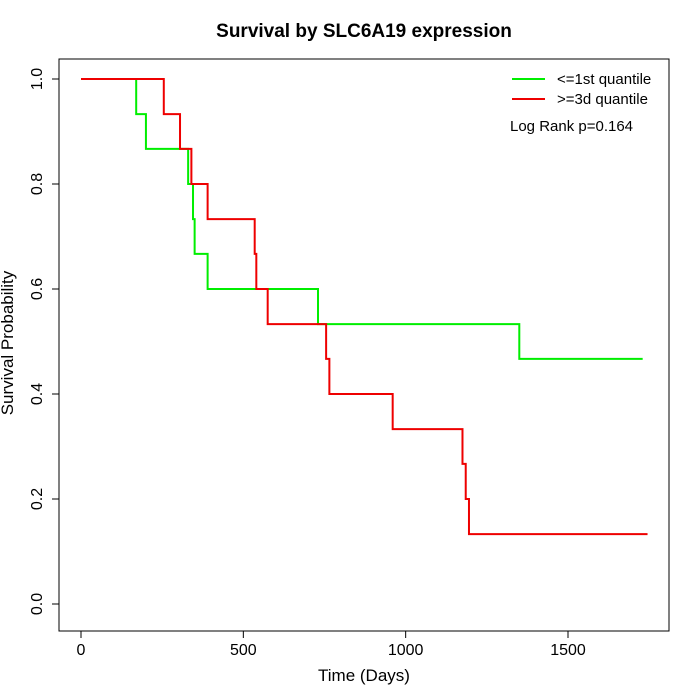 Image resolution: width=700 pixels, height=700 pixels. What do you see at coordinates (581, 89) in the screenshot?
I see `legend: <=1st quantile >=3d quantile` at bounding box center [581, 89].